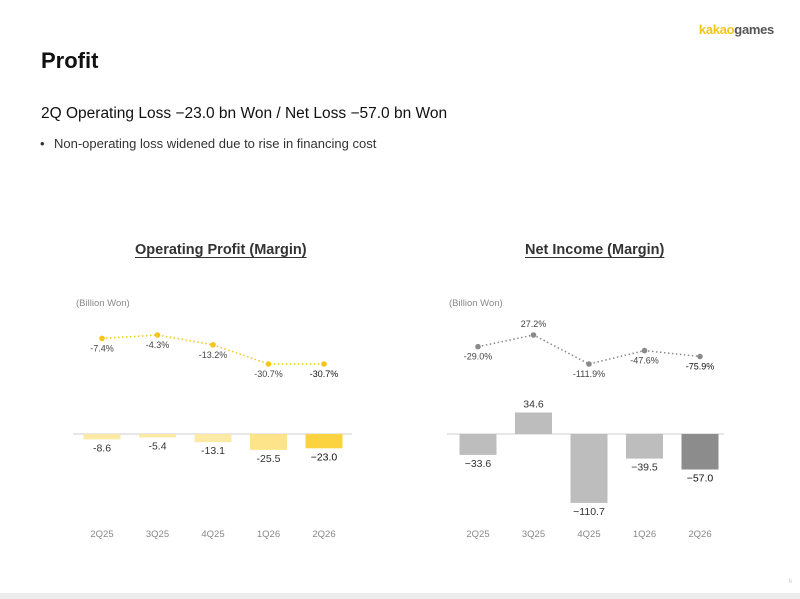 The image size is (800, 599). Describe the element at coordinates (589, 468) in the screenshot. I see `ni-bar-4Q25` at that location.